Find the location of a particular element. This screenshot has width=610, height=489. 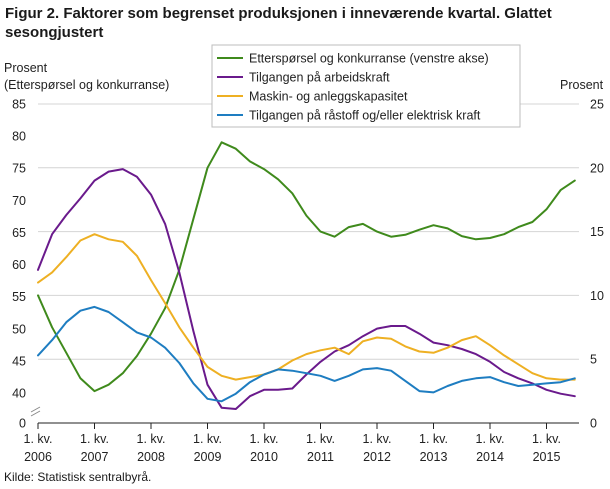

legend-box is located at coordinates (366, 86).